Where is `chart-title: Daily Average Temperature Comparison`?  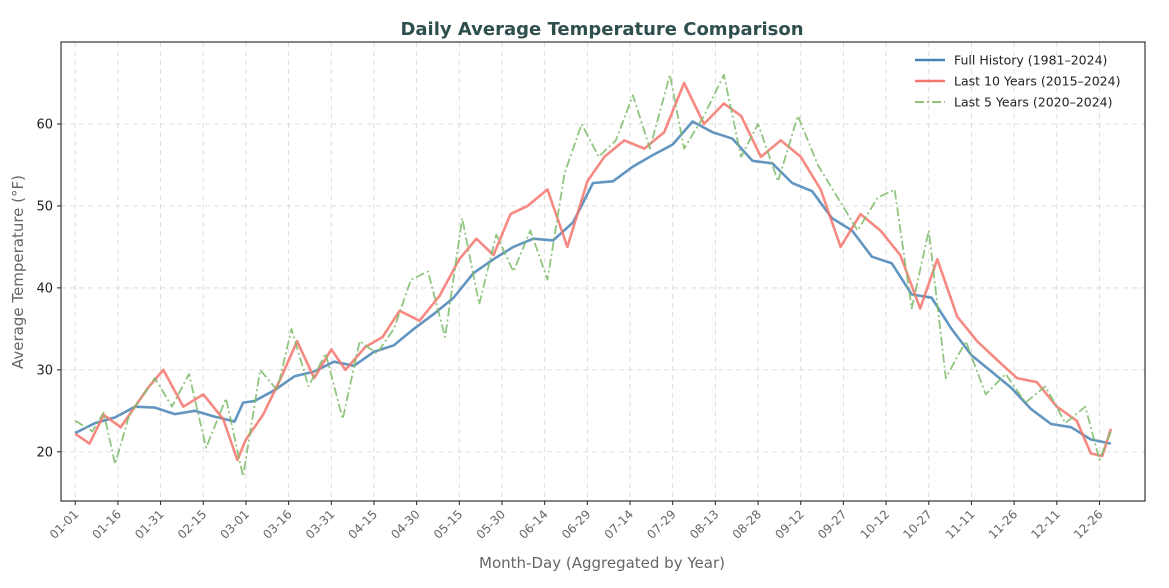 chart-title: Daily Average Temperature Comparison is located at coordinates (601, 29).